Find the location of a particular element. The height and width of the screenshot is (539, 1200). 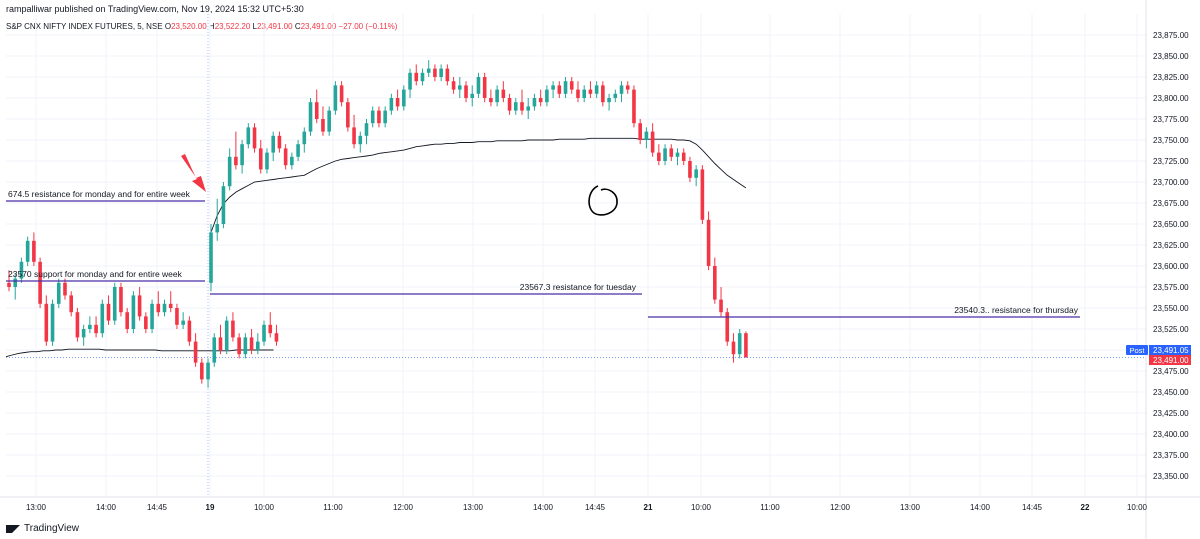

last-price-label: 23,491.00 is located at coordinates (1171, 360).